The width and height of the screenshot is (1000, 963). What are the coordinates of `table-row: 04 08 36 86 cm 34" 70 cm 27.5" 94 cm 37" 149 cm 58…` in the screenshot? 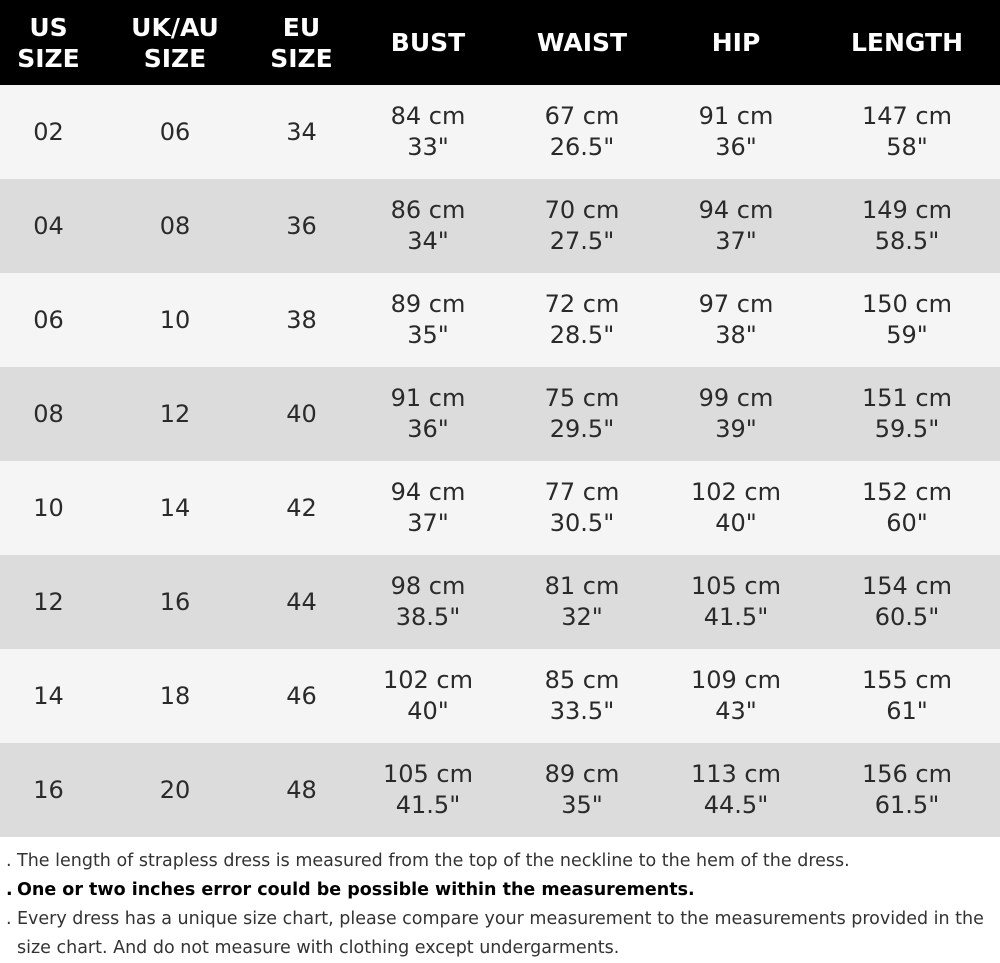 It's located at (500, 226).